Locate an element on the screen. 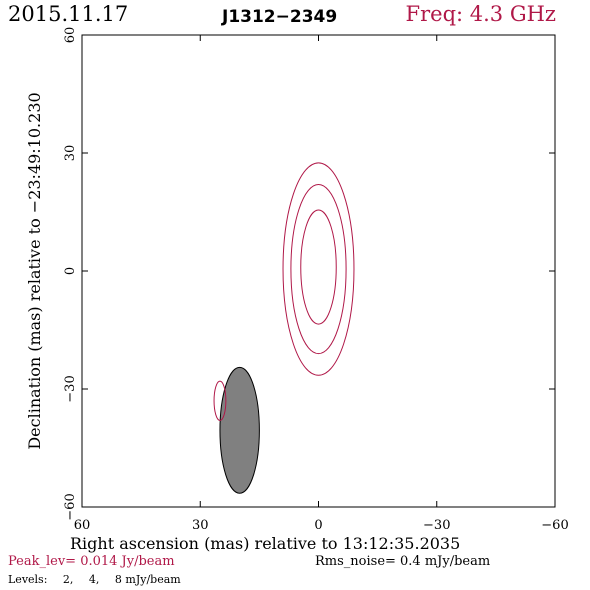  frequency-label: Freq: 4.3 GHz is located at coordinates (480, 14).